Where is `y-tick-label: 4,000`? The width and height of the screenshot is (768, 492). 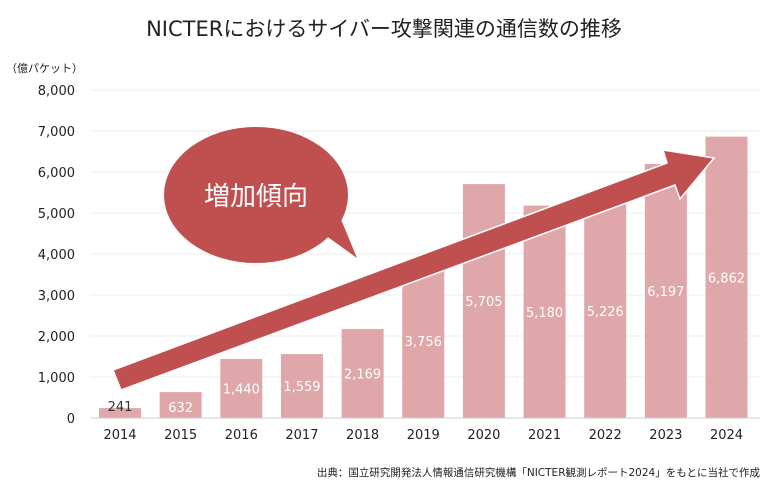 y-tick-label: 4,000 is located at coordinates (56, 255).